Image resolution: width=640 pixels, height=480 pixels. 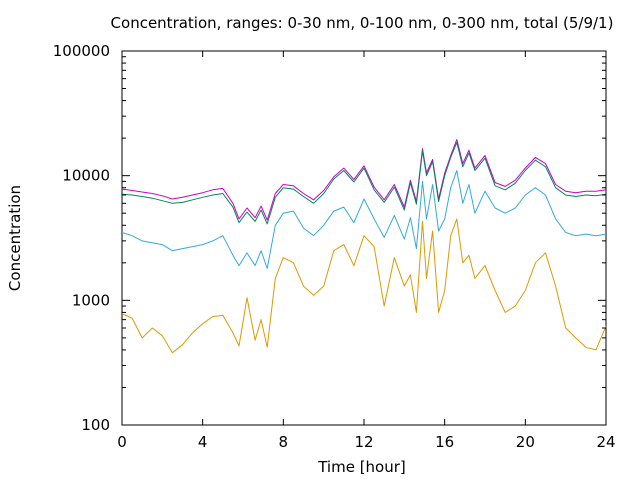 I want to click on x-tick-label: 16, so click(x=444, y=442).